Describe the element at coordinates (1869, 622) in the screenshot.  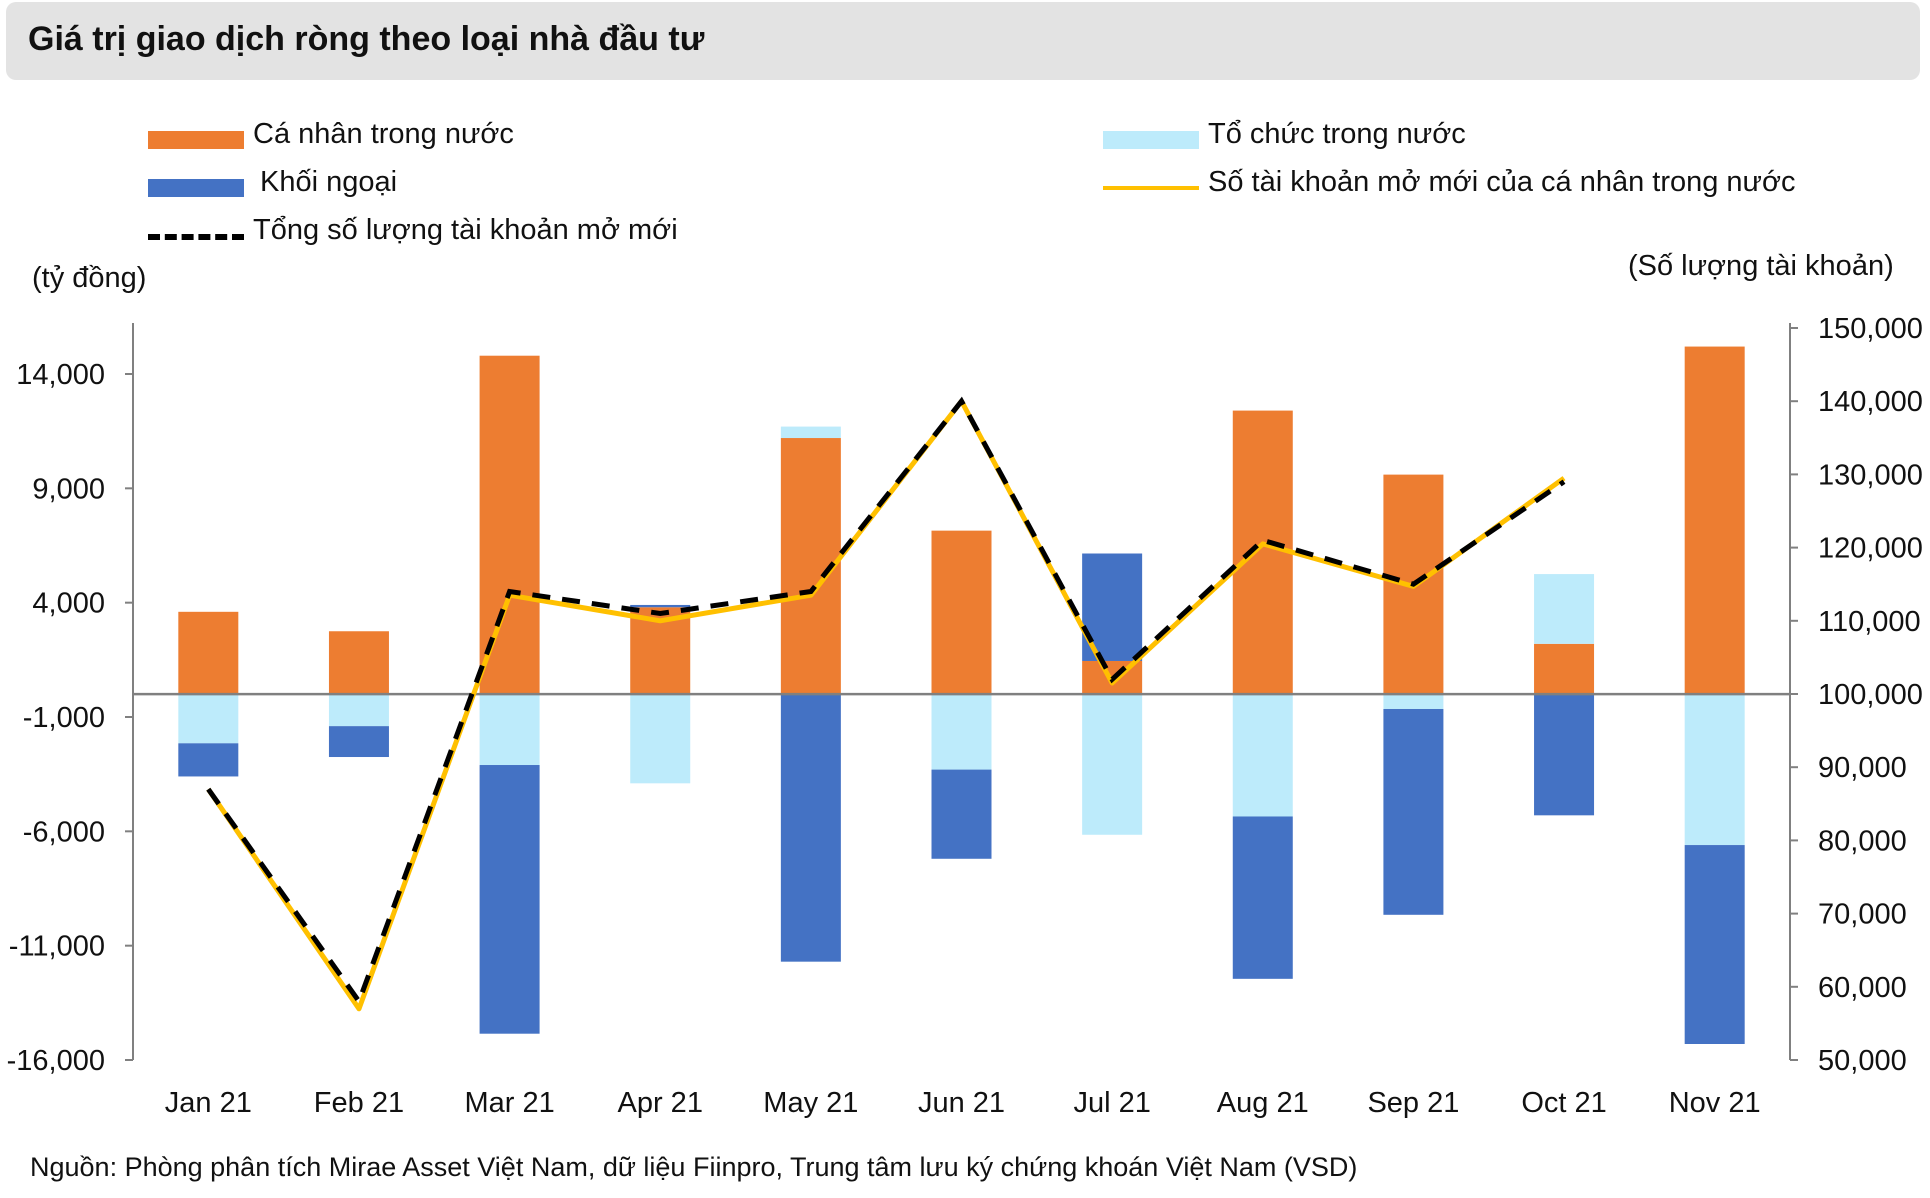
I see `right-tick-label: 110,000` at that location.